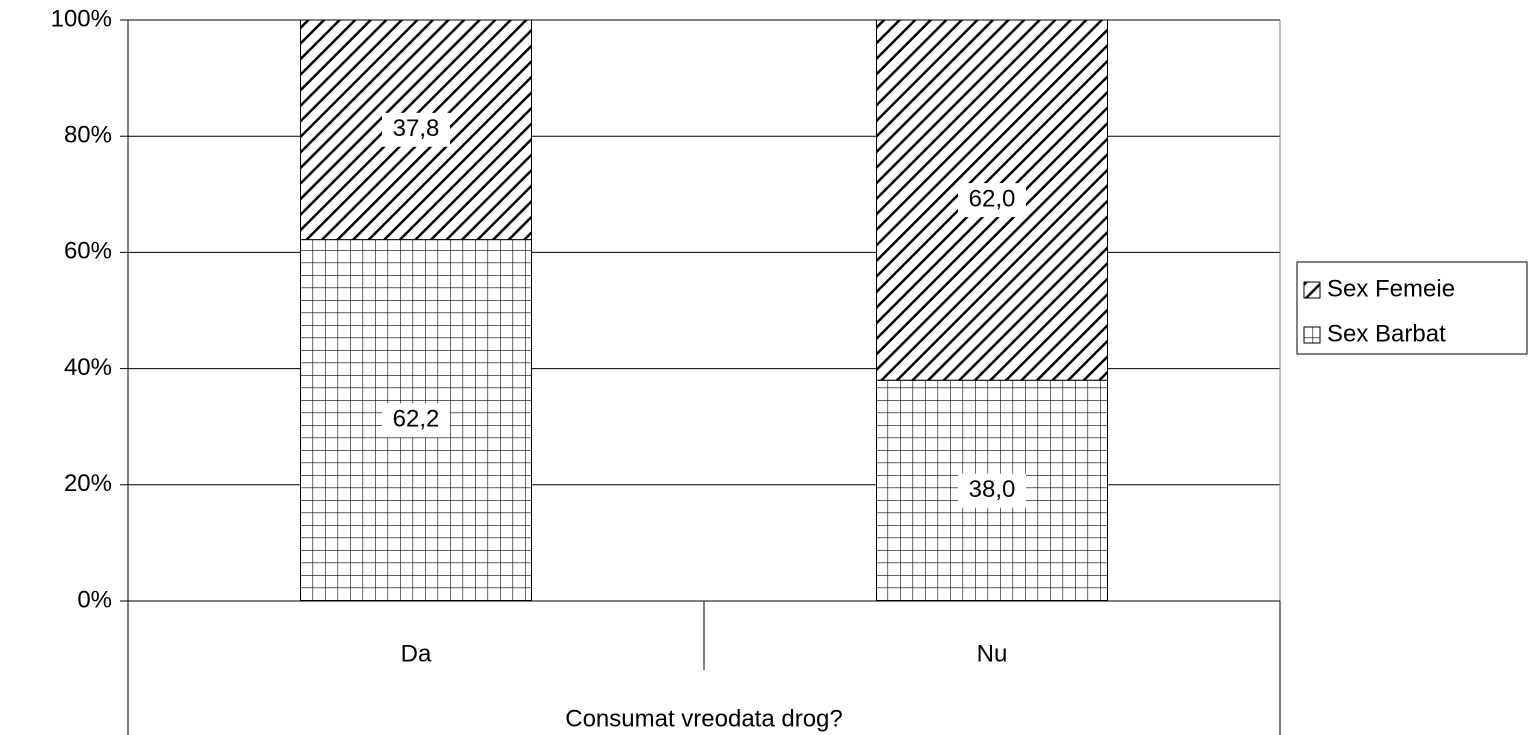  I want to click on legend-label: Sex Barbat, so click(1386, 333).